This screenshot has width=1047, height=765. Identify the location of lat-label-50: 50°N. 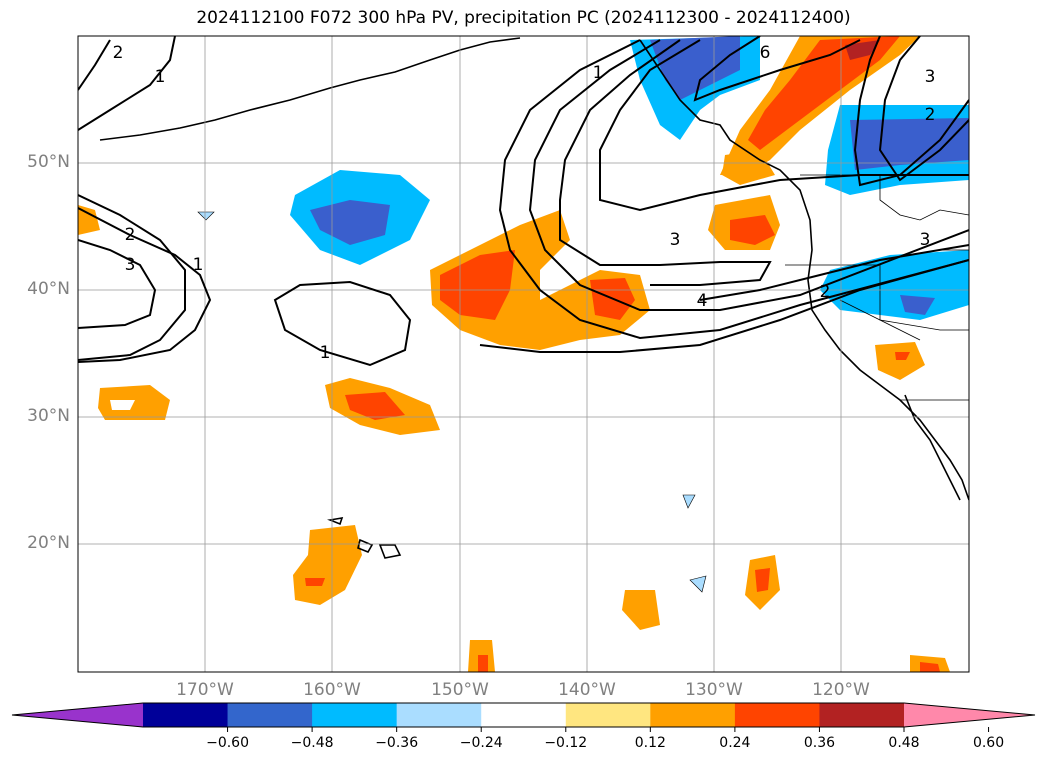
(48, 162).